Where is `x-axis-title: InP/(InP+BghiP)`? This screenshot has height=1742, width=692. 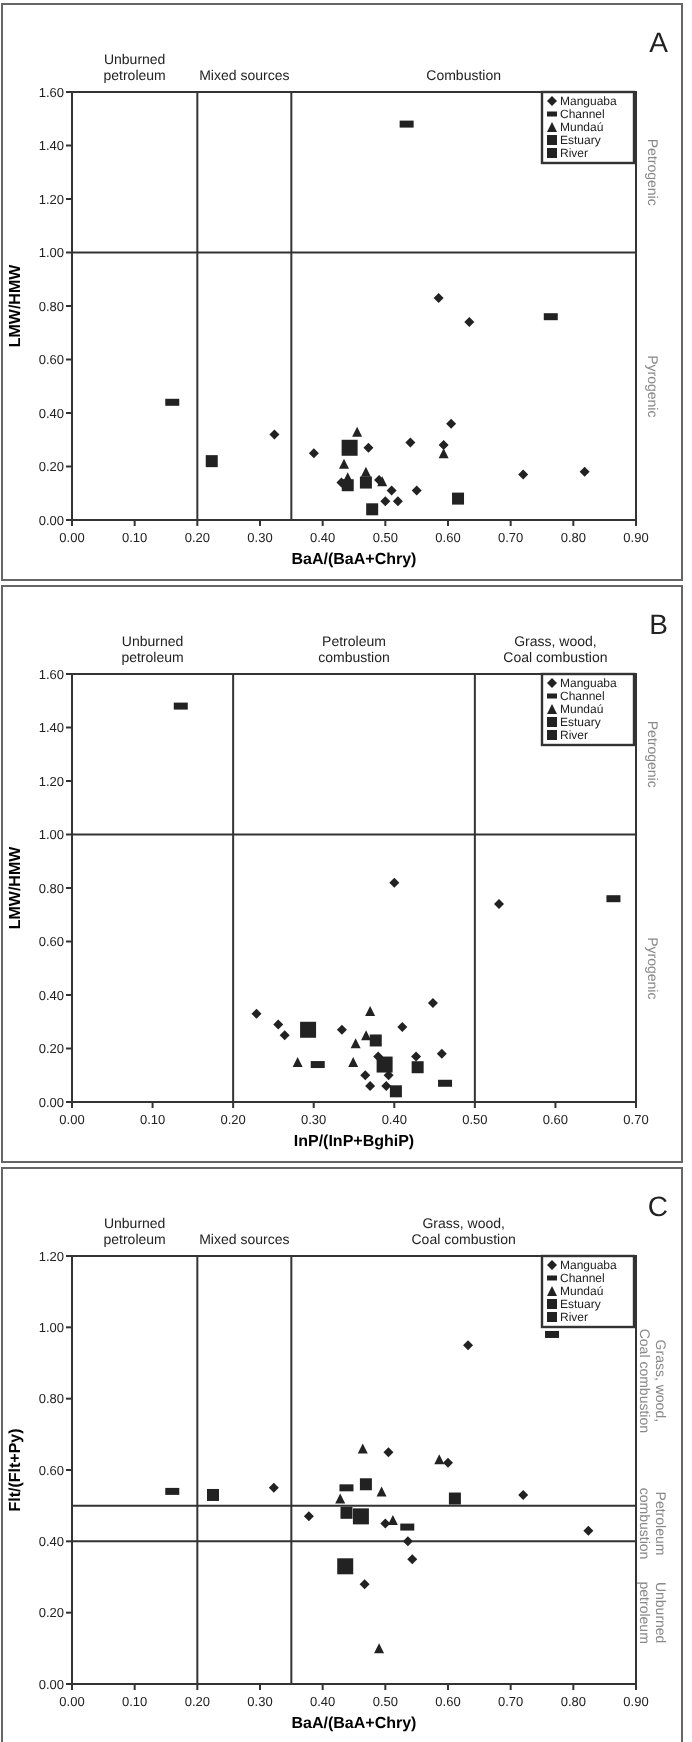 x-axis-title: InP/(InP+BghiP) is located at coordinates (354, 1141).